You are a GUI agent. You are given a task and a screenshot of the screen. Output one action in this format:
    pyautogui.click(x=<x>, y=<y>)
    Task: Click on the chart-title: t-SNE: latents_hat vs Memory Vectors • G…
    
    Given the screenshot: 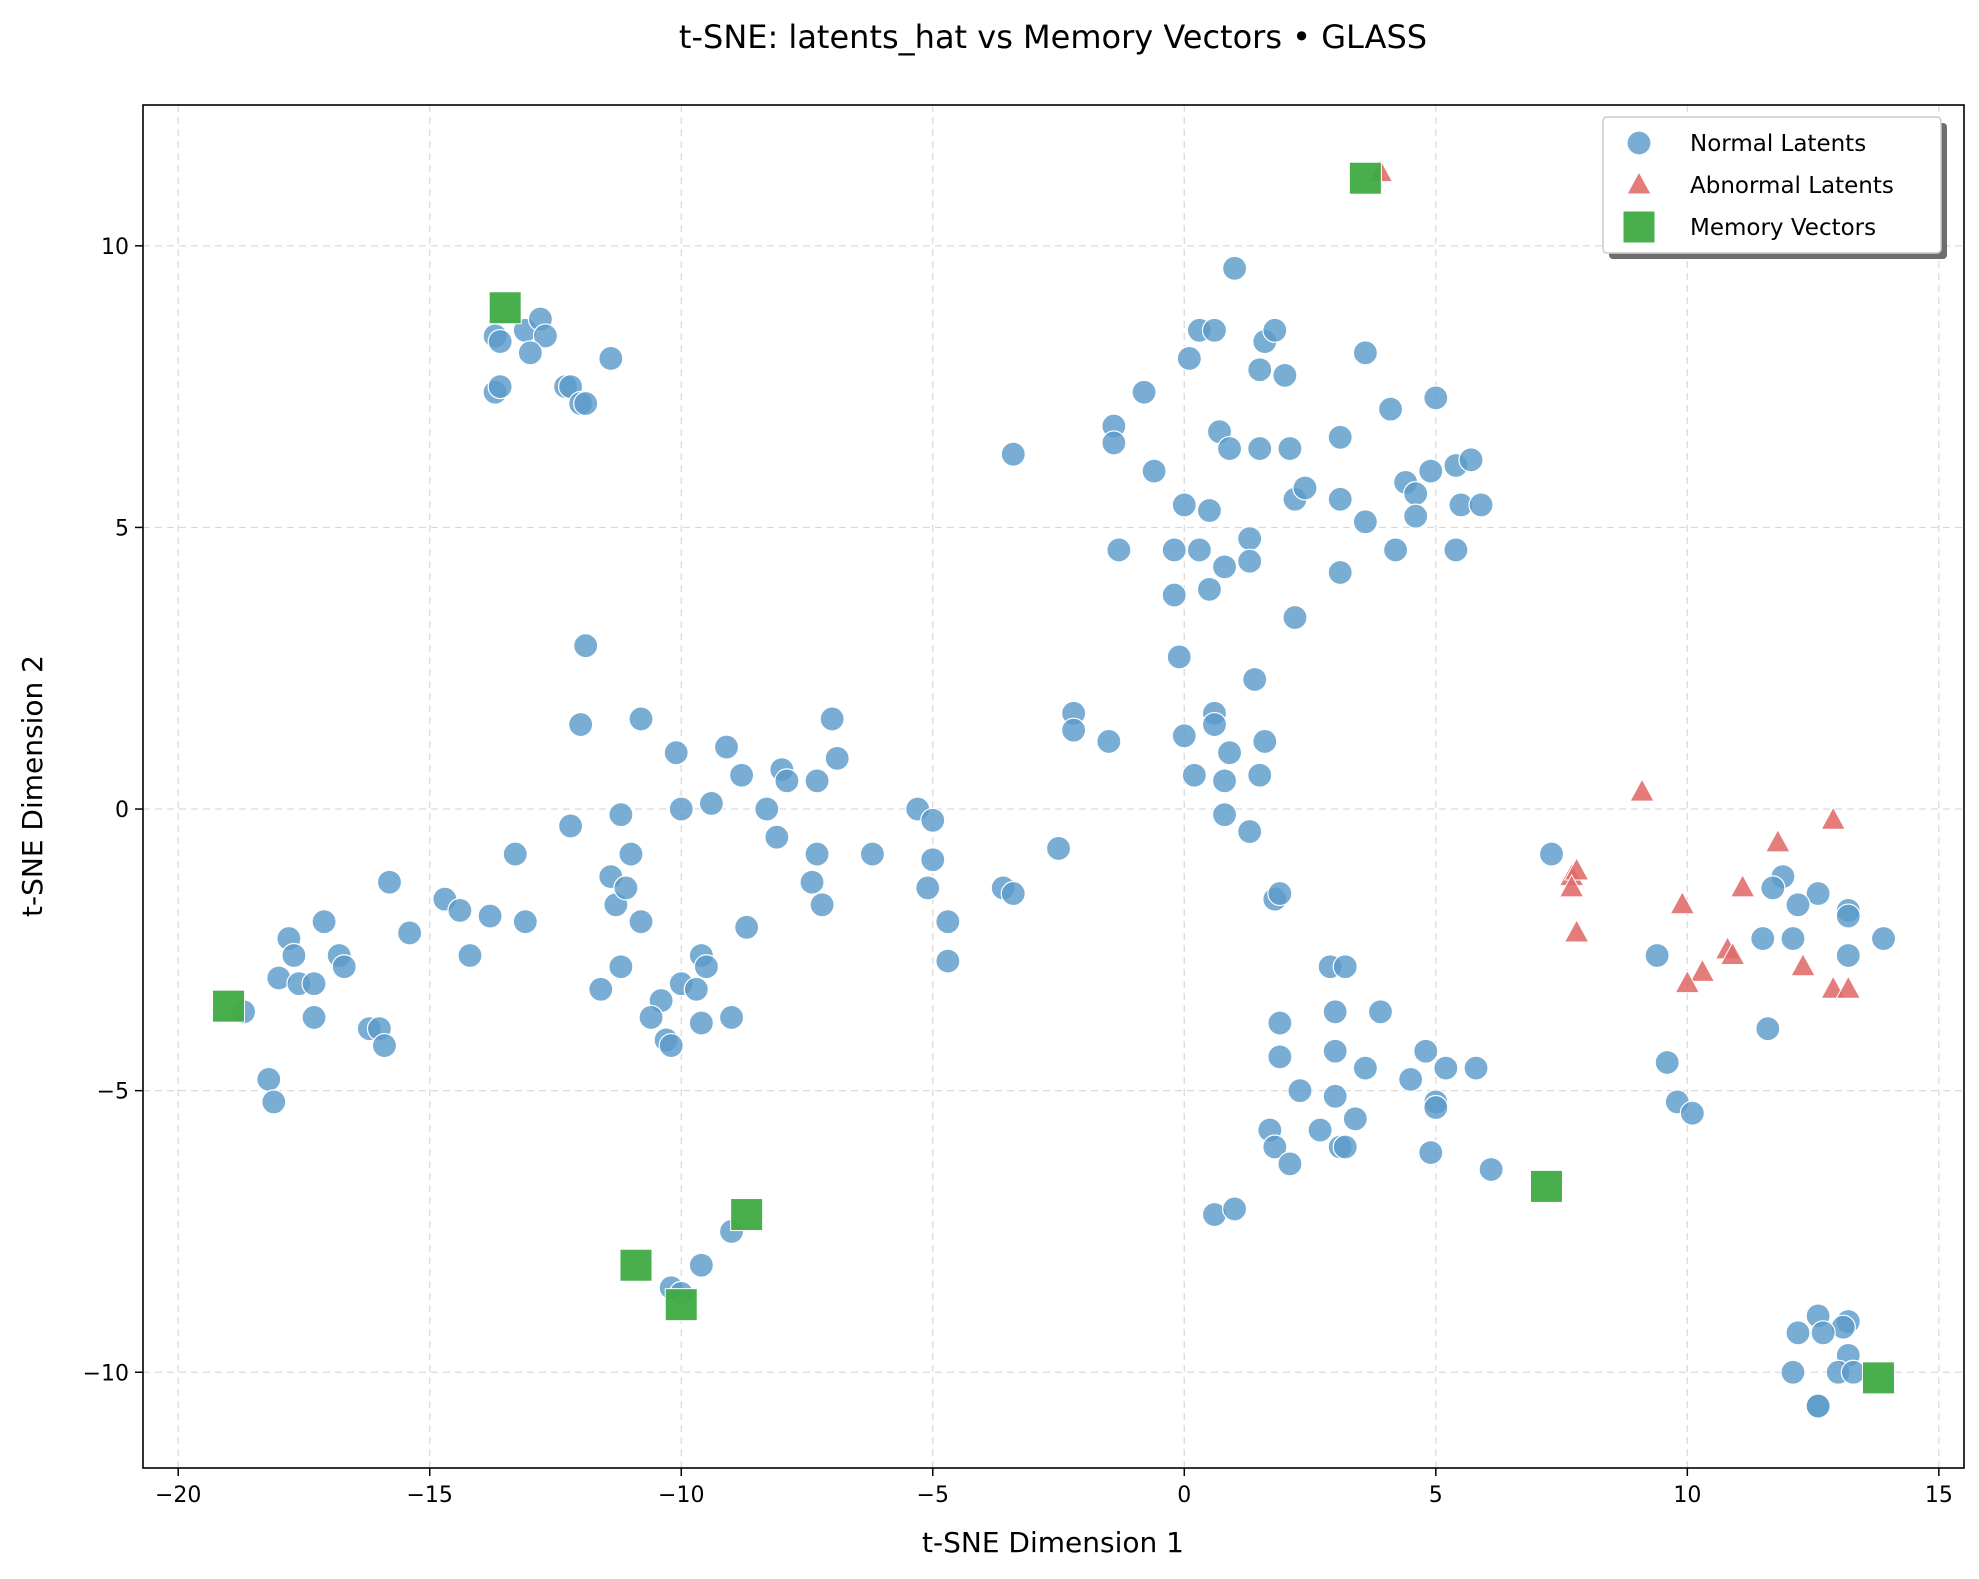 What is the action you would take?
    pyautogui.click(x=1053, y=37)
    